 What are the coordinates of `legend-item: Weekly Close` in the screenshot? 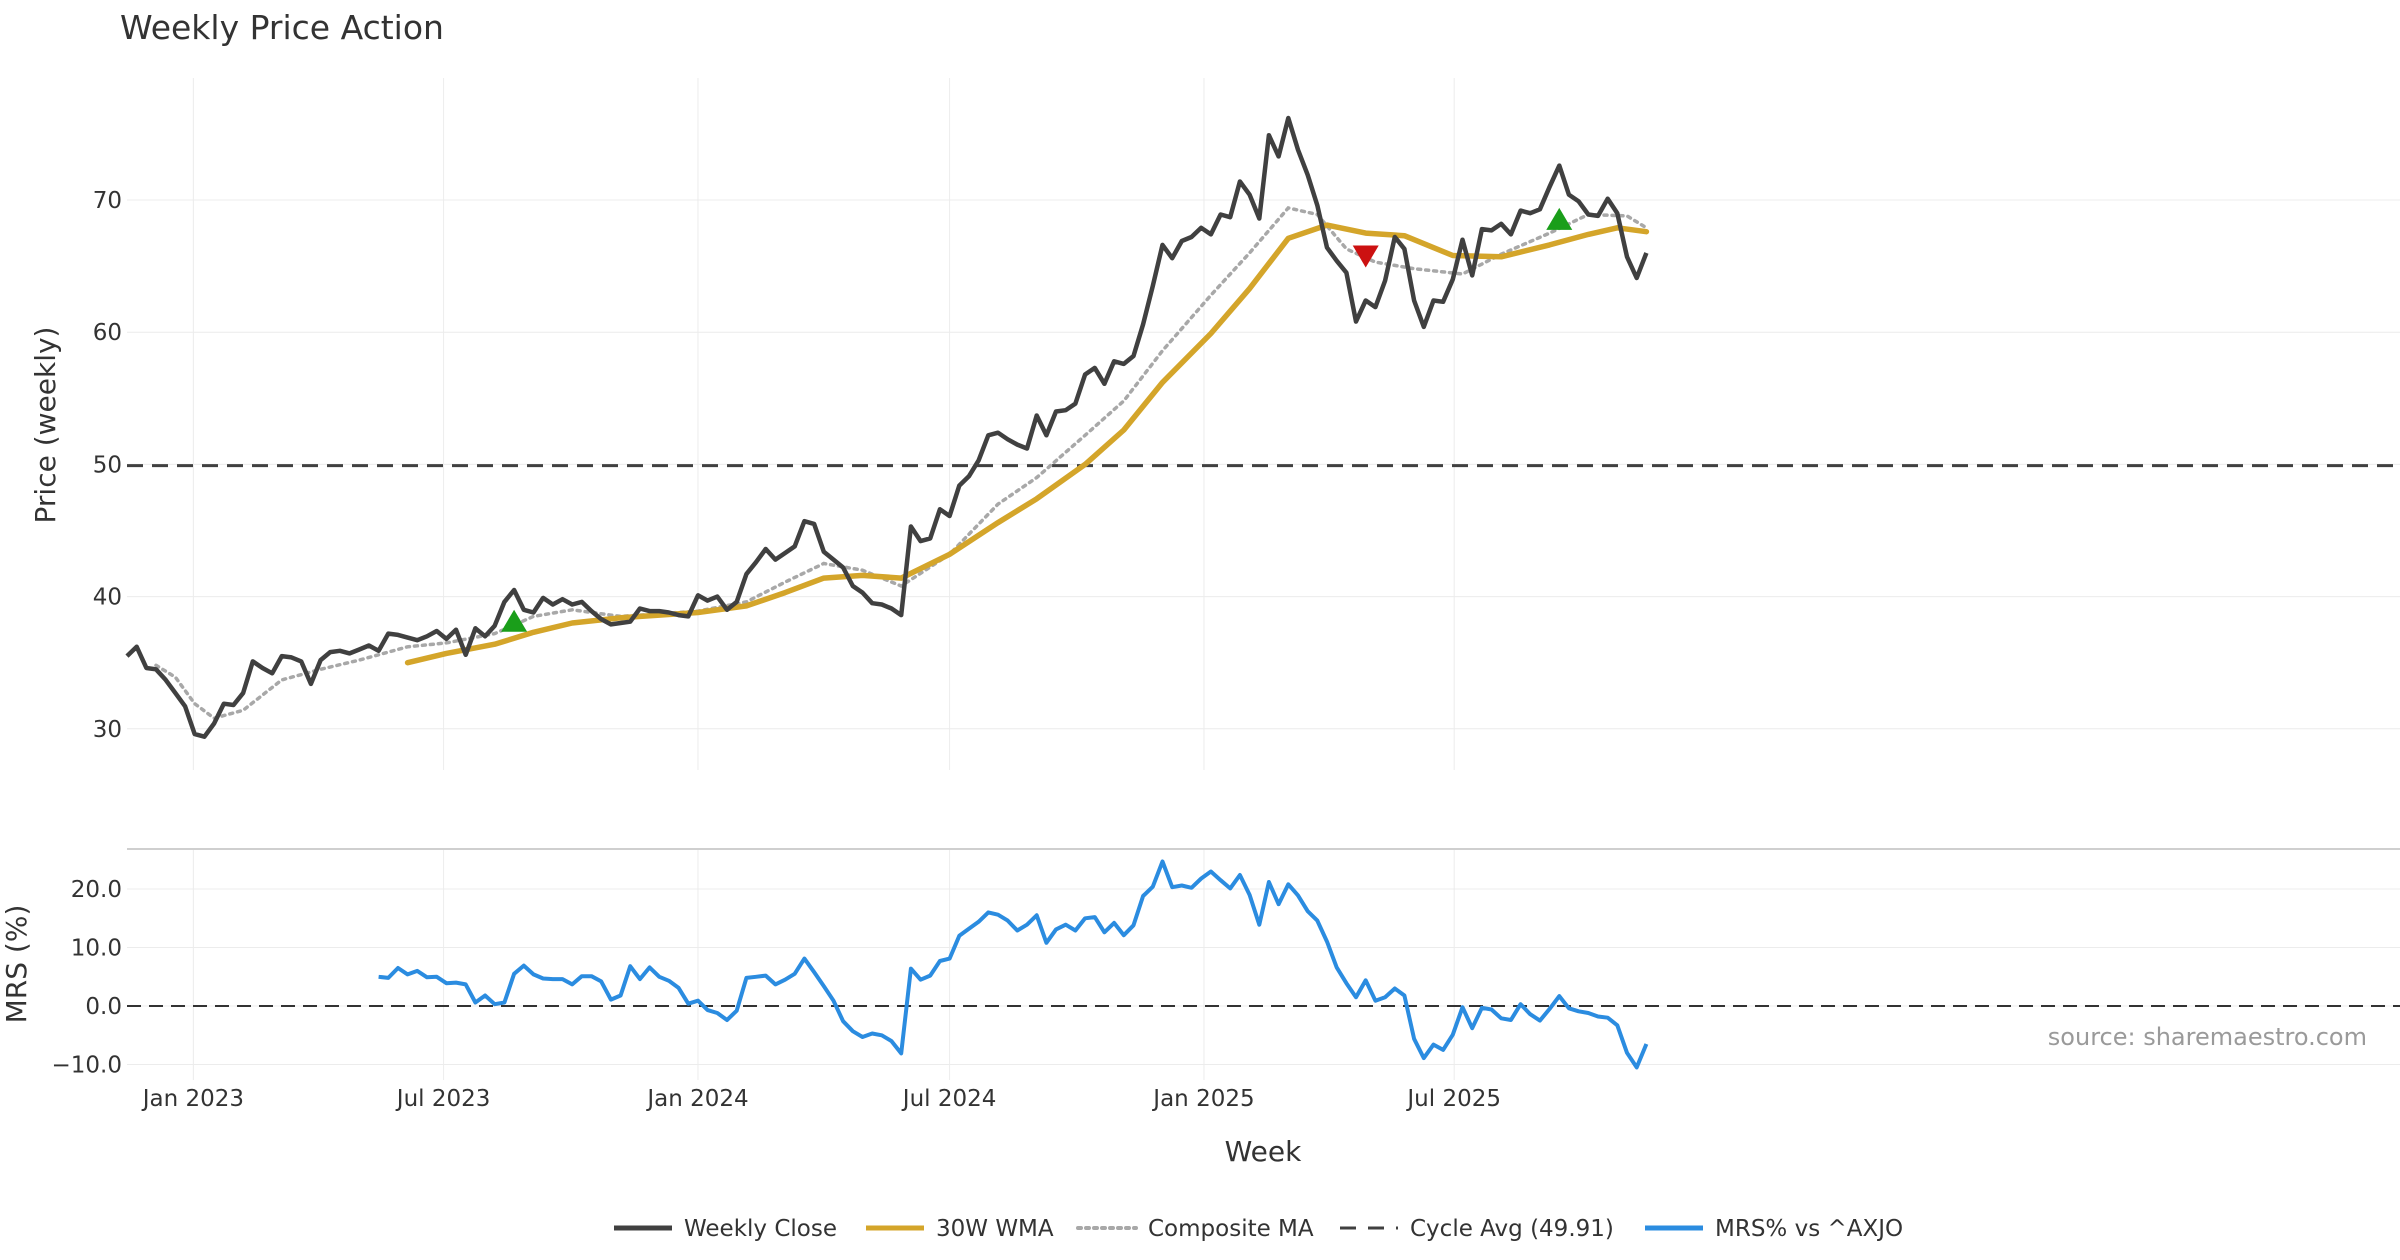 It's located at (725, 1229).